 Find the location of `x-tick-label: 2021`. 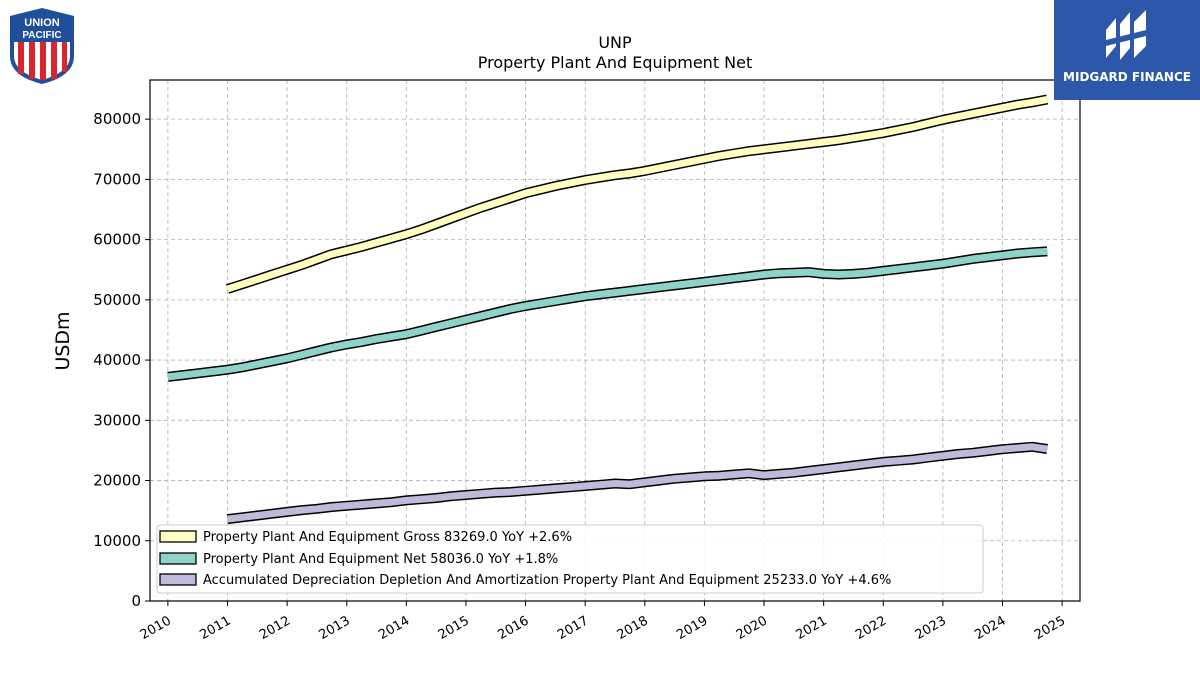

x-tick-label: 2021 is located at coordinates (811, 628).